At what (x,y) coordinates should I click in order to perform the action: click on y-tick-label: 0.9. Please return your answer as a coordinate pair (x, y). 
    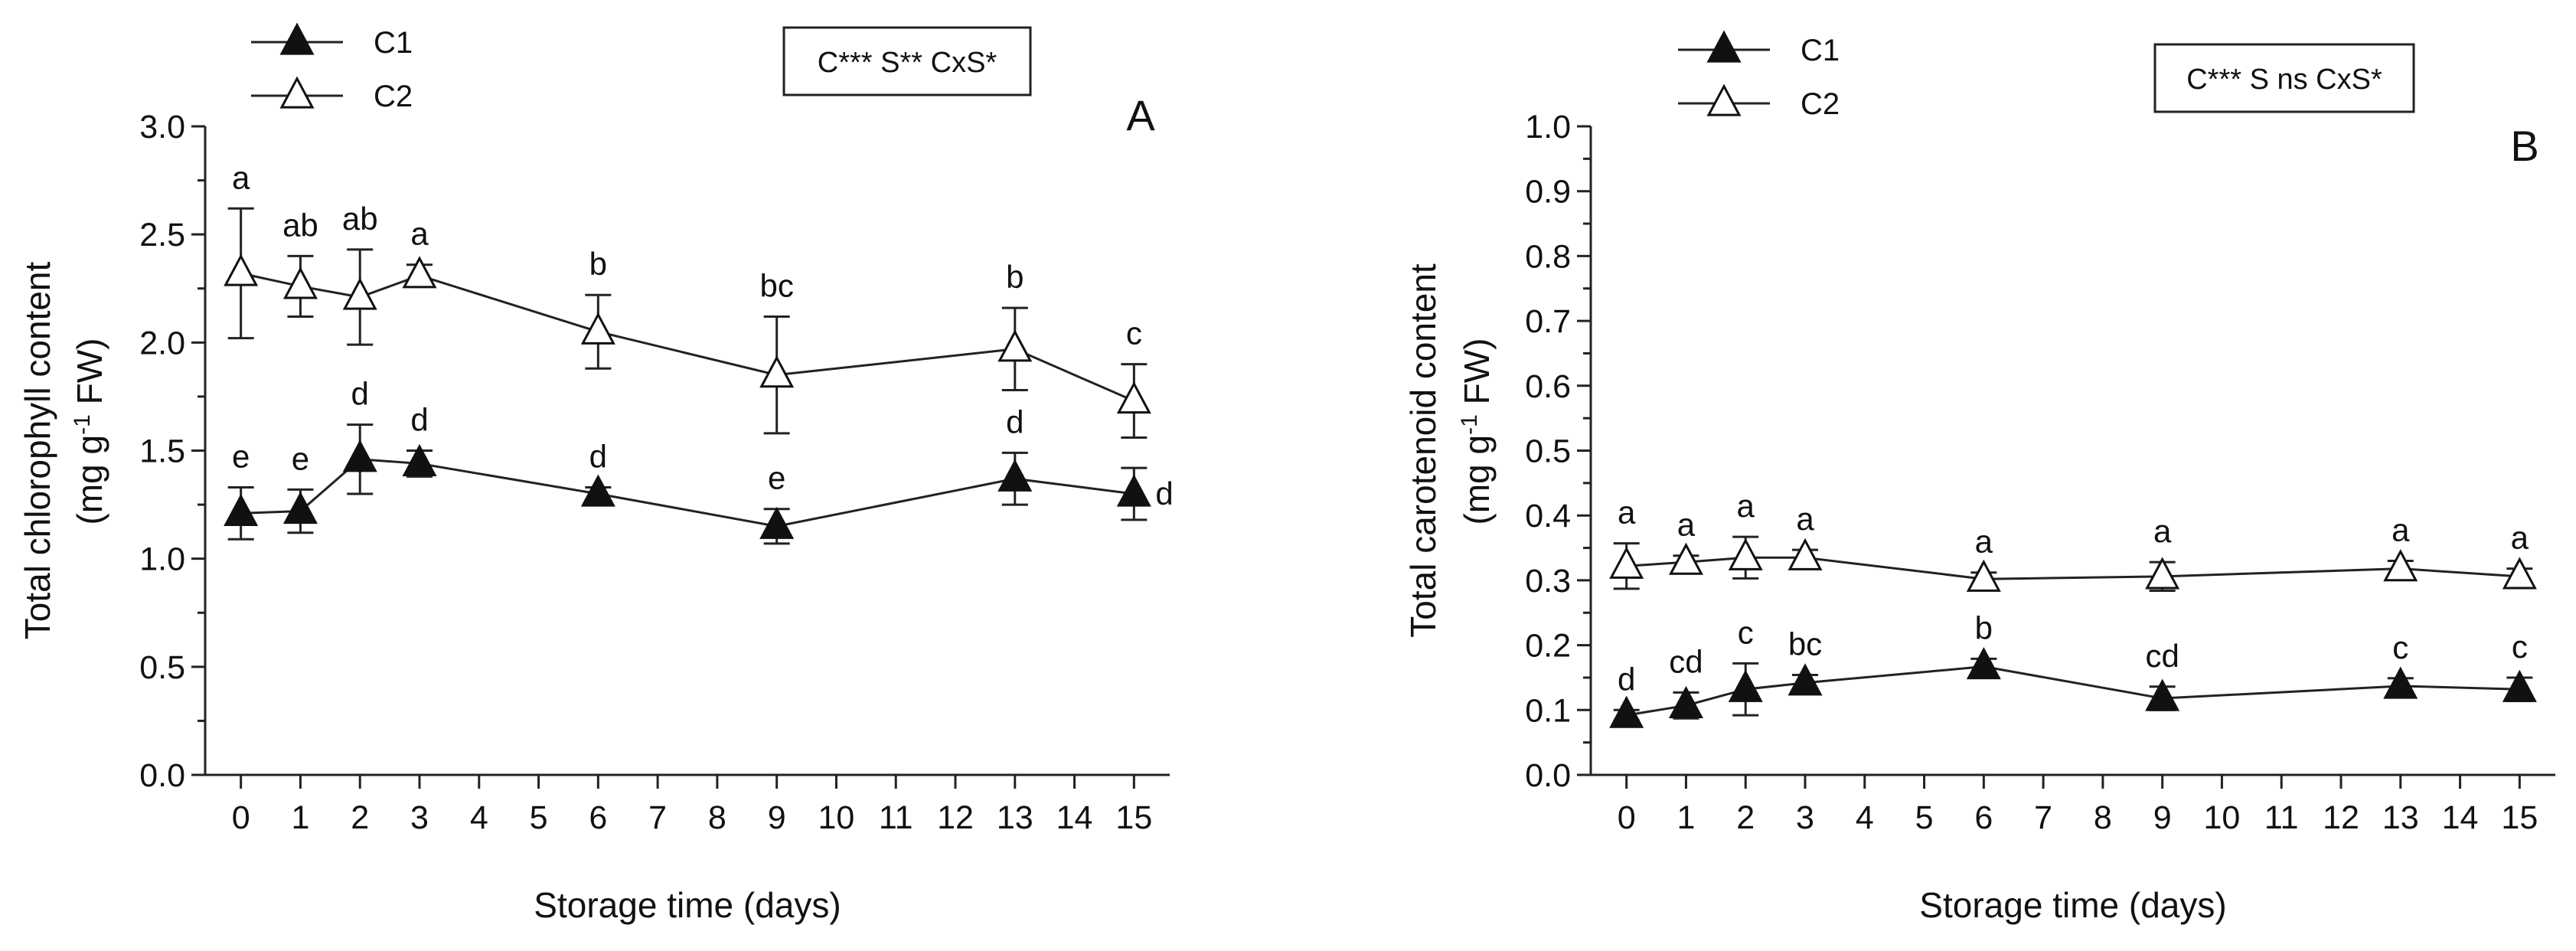
    Looking at the image, I should click on (1548, 192).